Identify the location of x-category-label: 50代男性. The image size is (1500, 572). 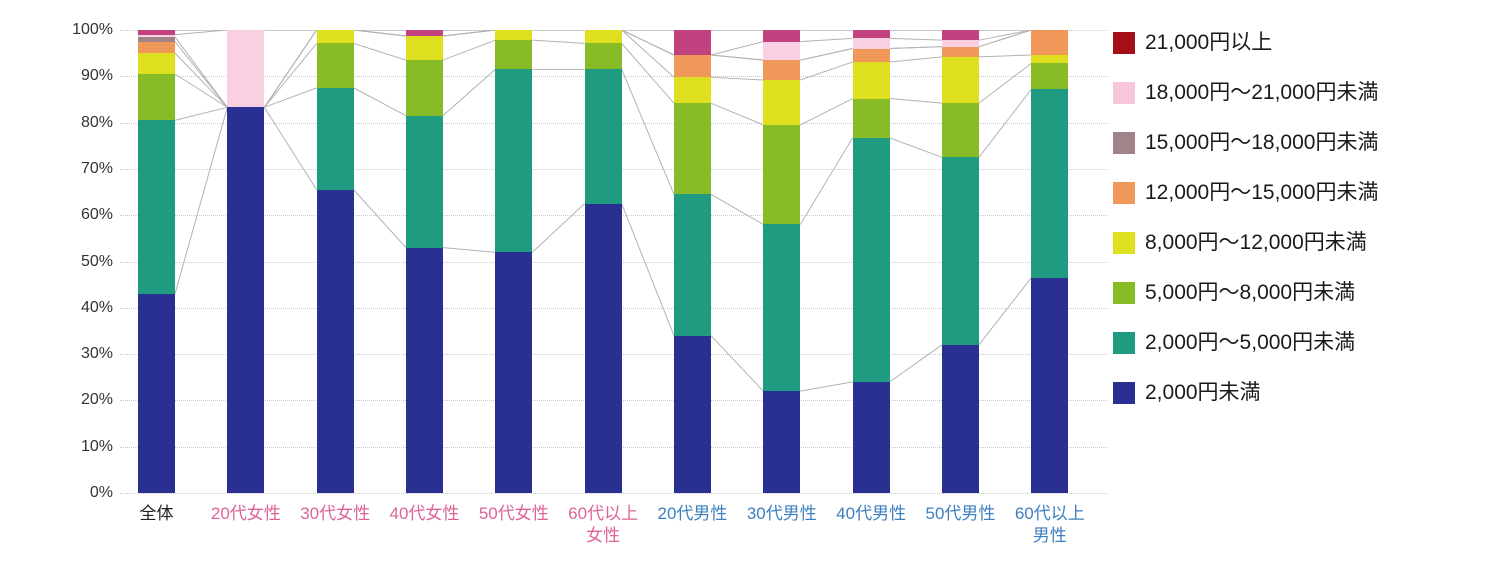
(960, 513).